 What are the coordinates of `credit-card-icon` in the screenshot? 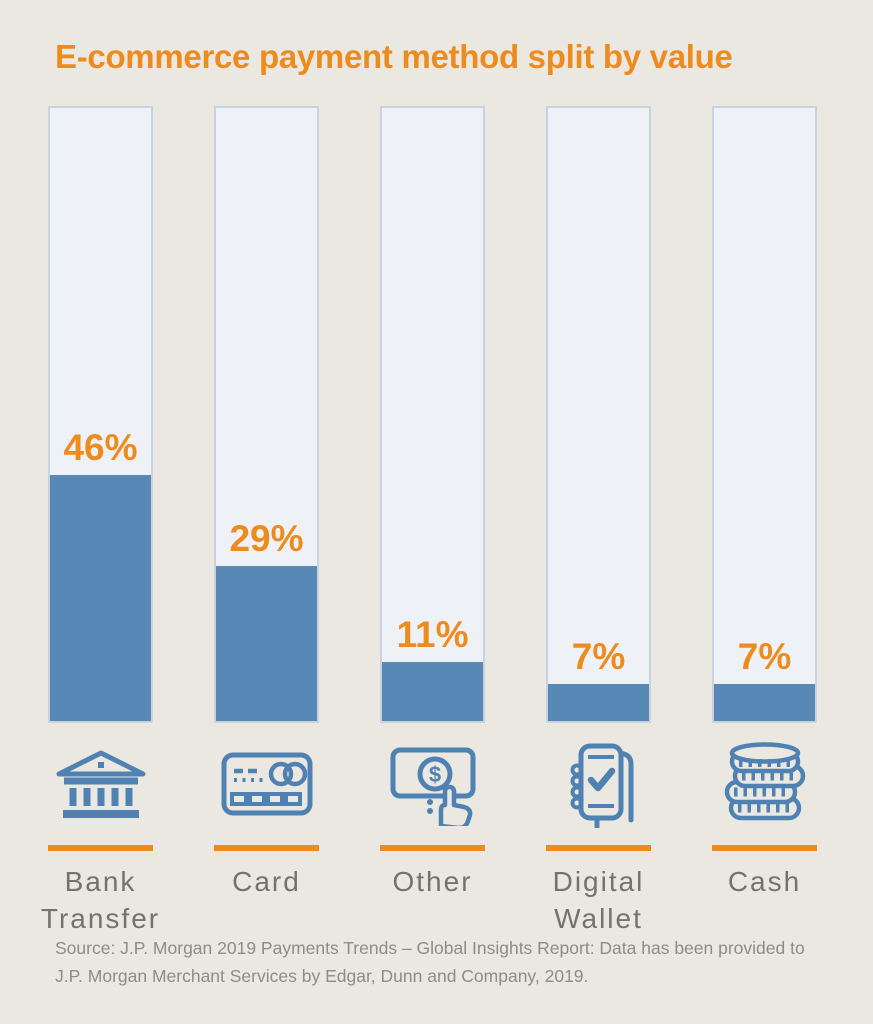 It's located at (267, 784).